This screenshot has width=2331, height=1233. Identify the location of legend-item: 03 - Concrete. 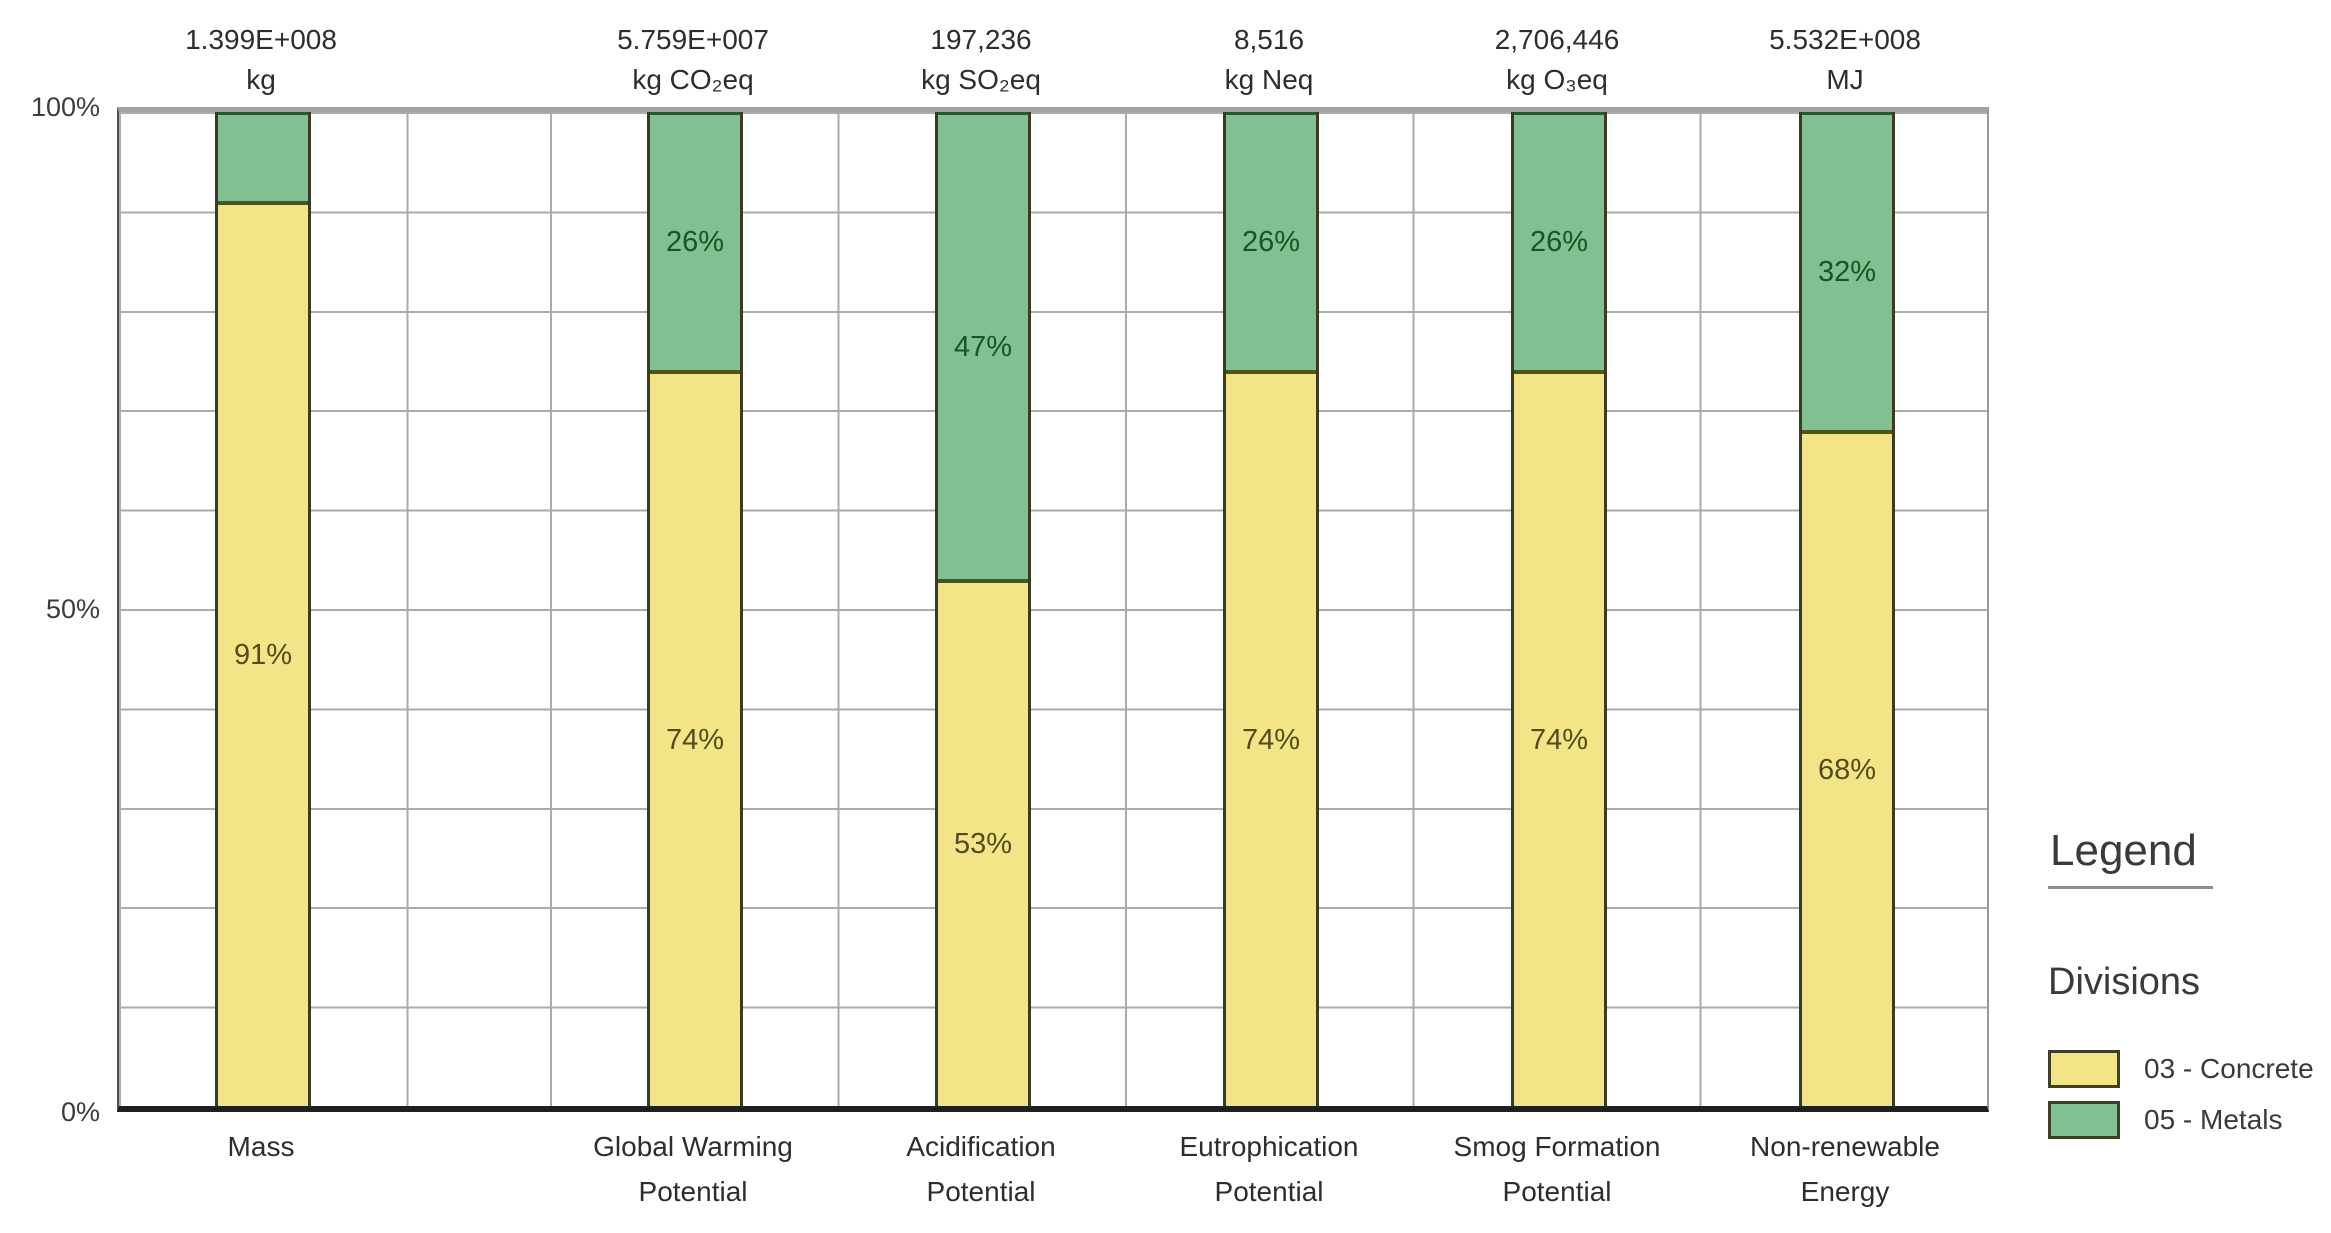
(2189, 1069).